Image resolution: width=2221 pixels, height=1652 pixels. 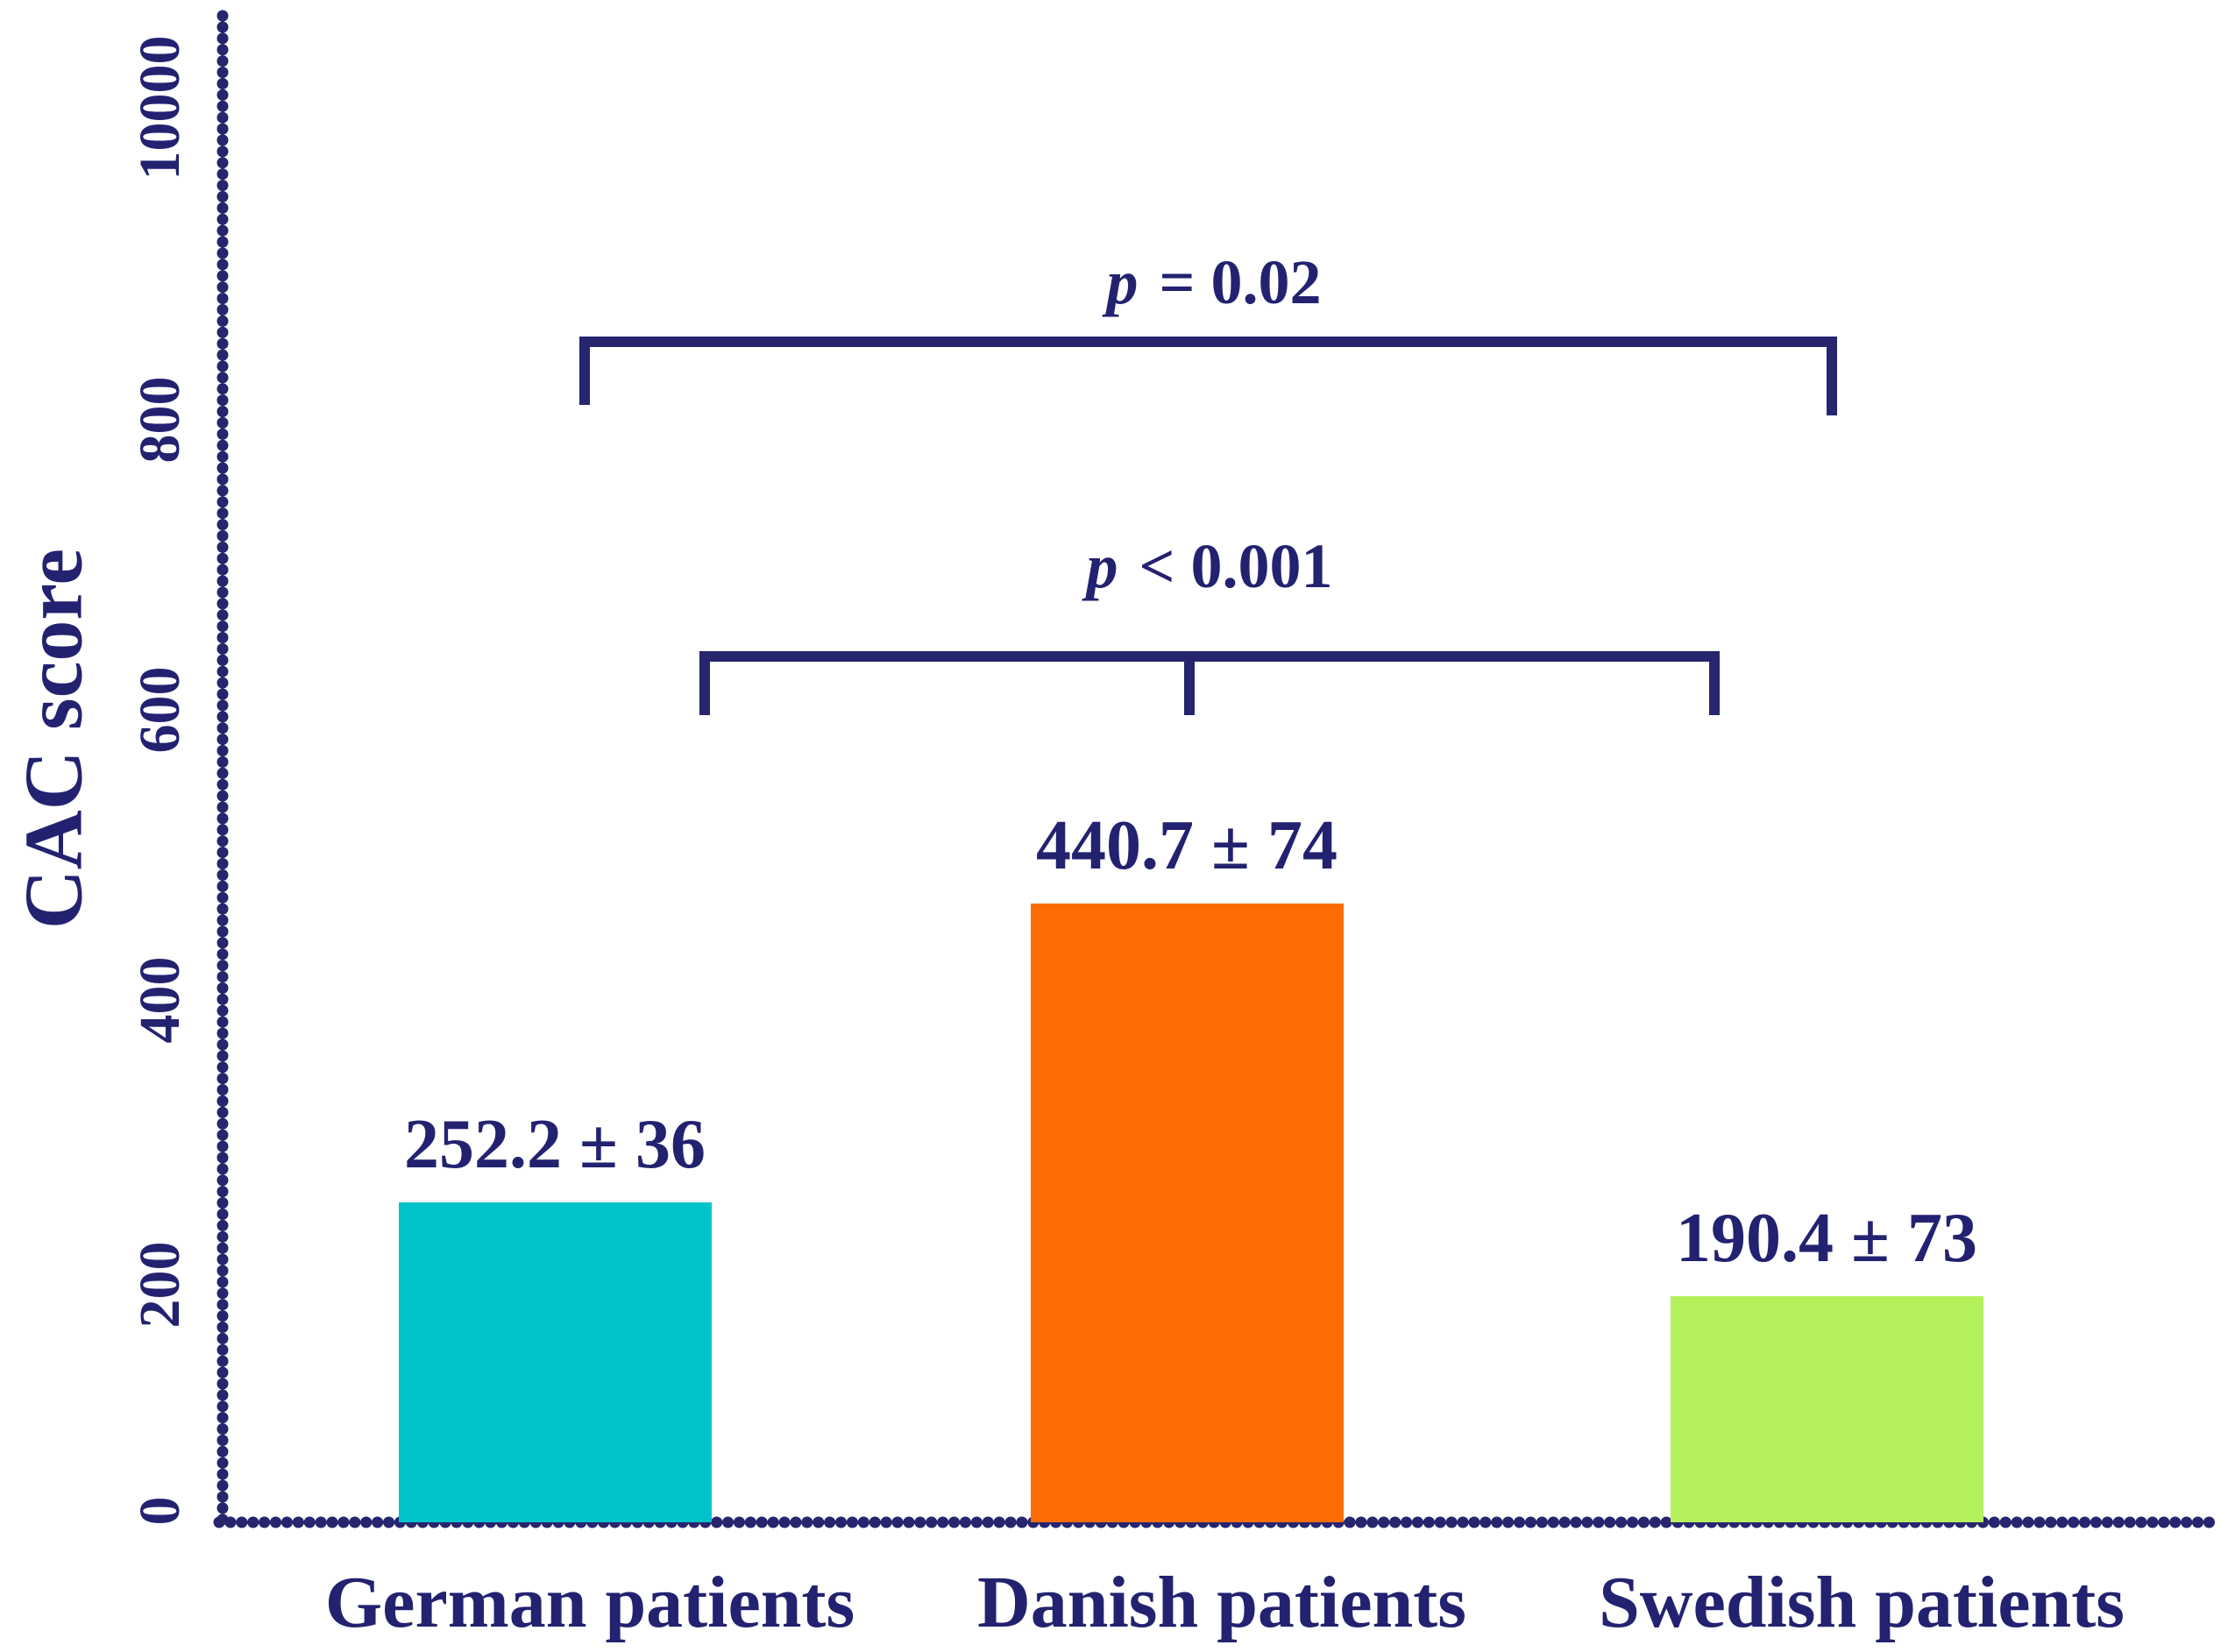 What do you see at coordinates (160, 1000) in the screenshot?
I see `y-tick-label-400: 400` at bounding box center [160, 1000].